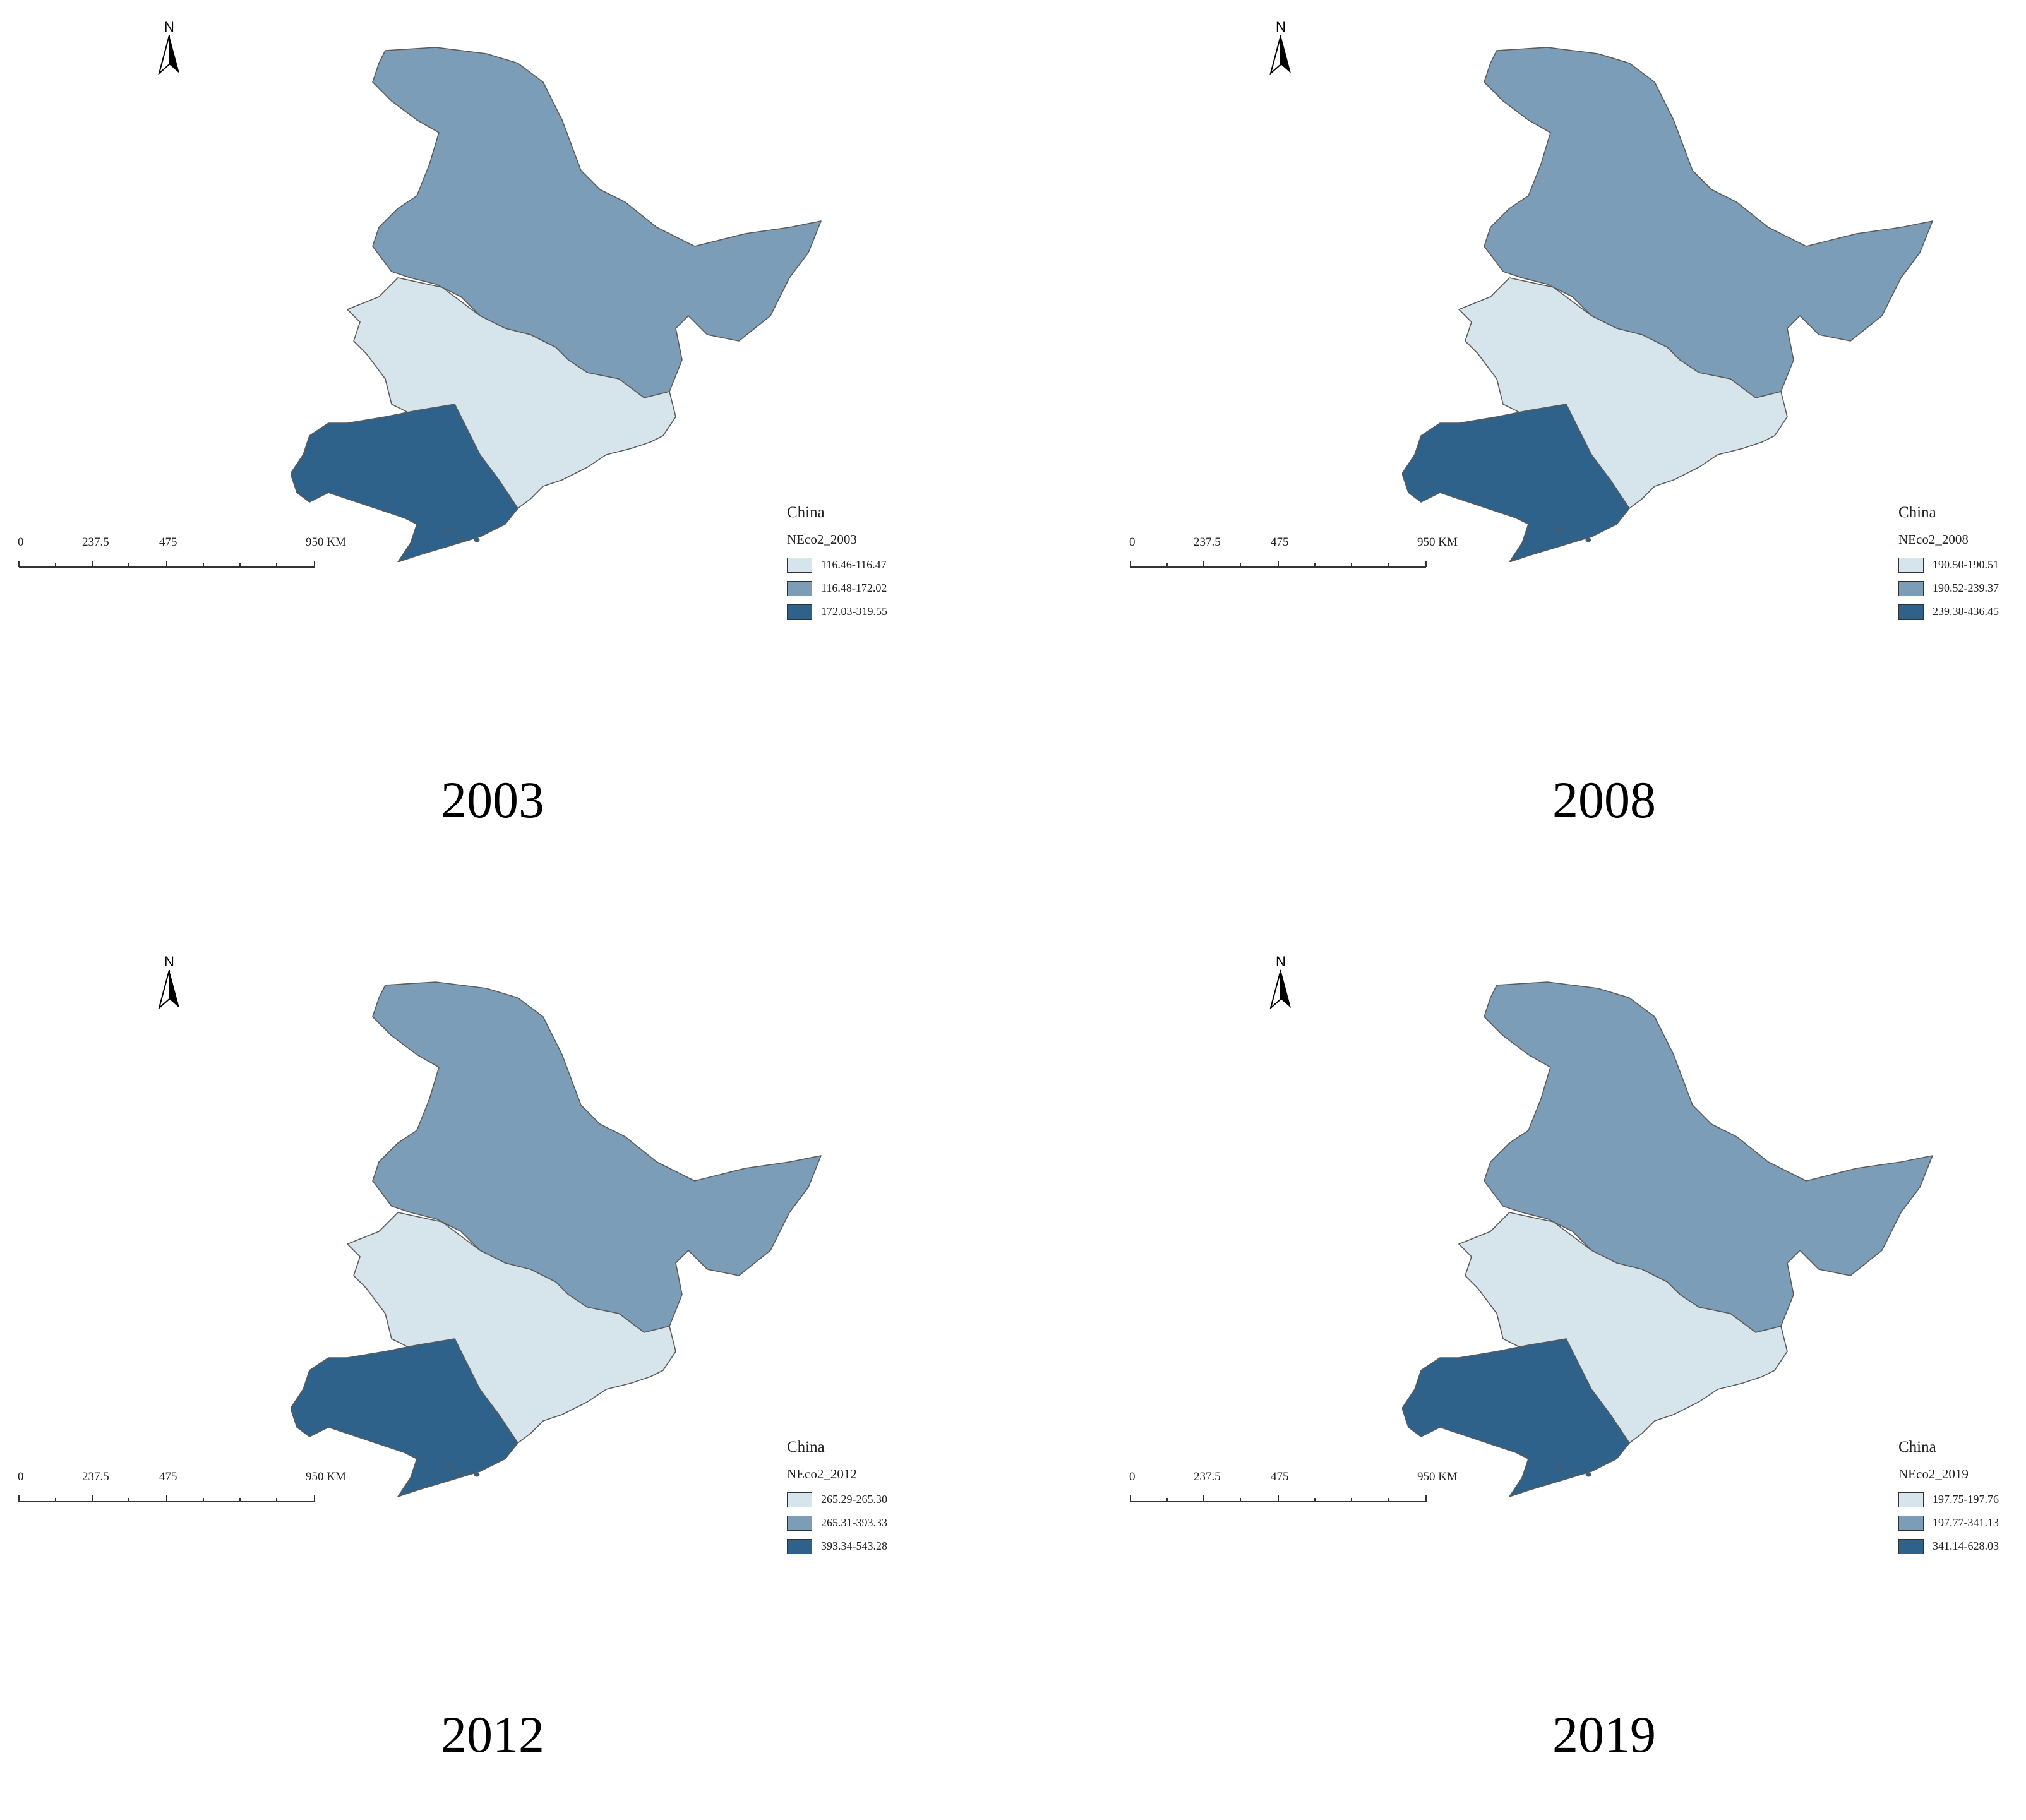 This screenshot has height=1820, width=2026. Describe the element at coordinates (492, 1734) in the screenshot. I see `panel-year-caption: 2012` at that location.